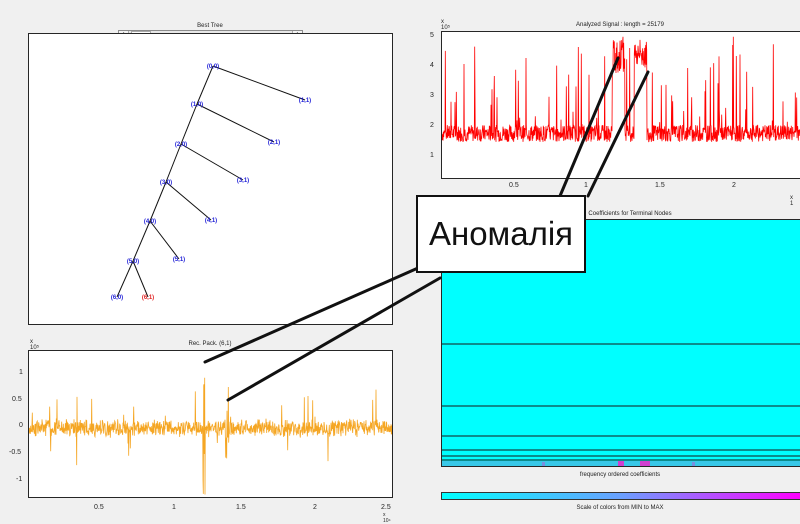 This screenshot has height=524, width=800. I want to click on signal-series-line, so click(620, 89).